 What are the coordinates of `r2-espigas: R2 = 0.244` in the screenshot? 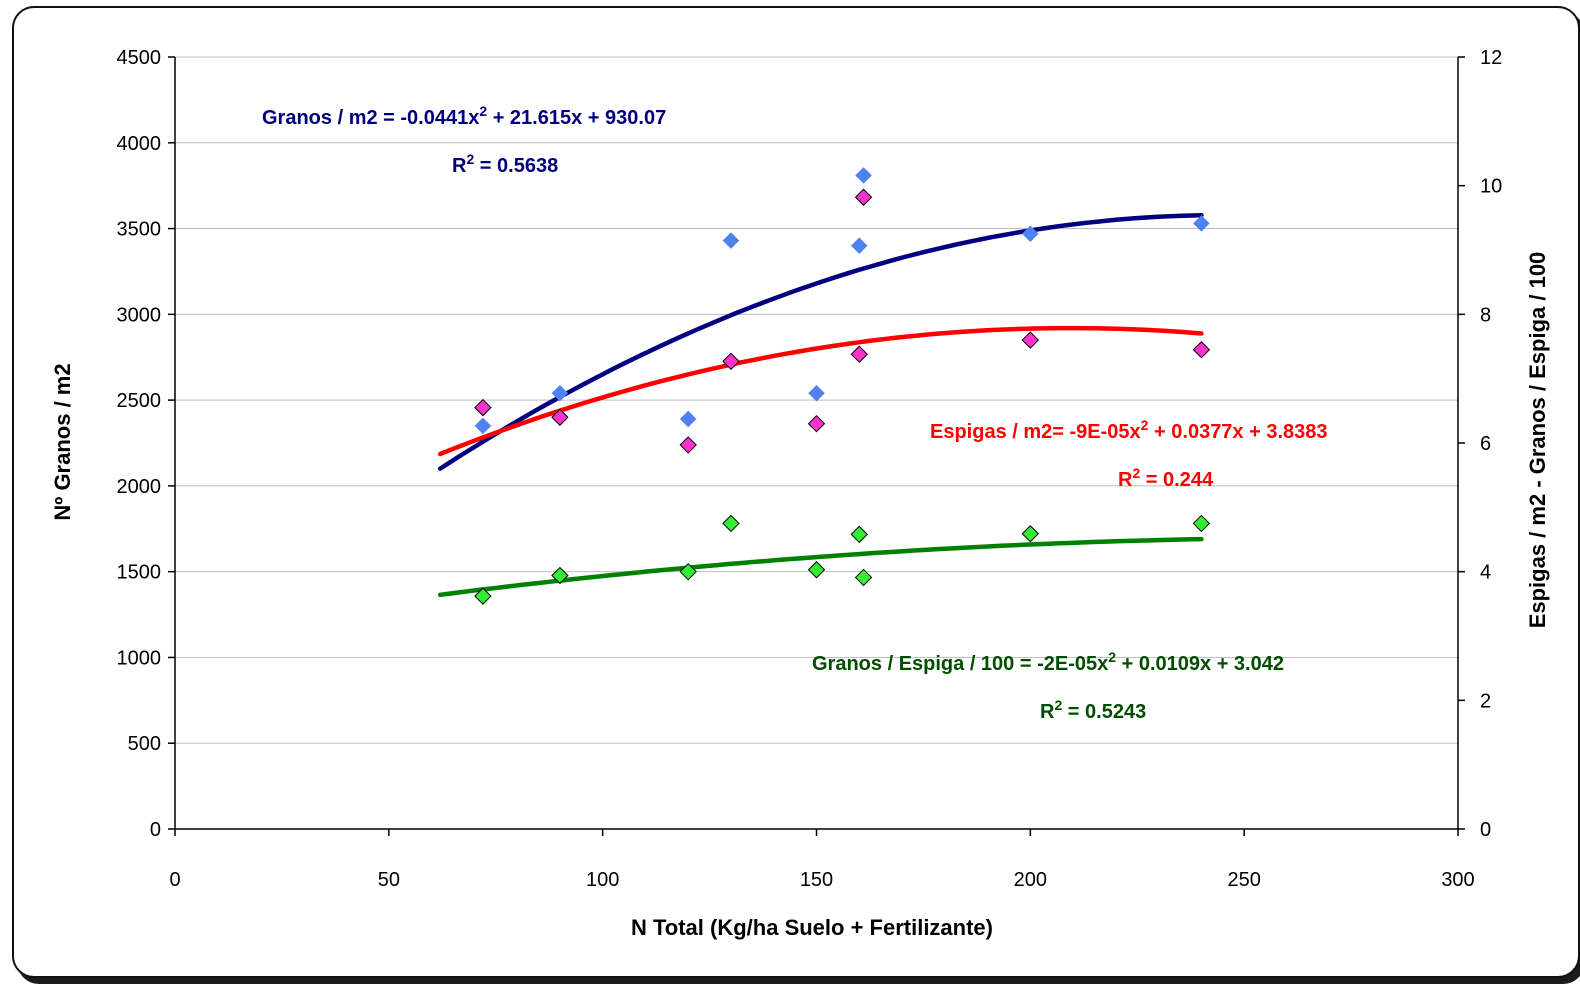 It's located at (1166, 478).